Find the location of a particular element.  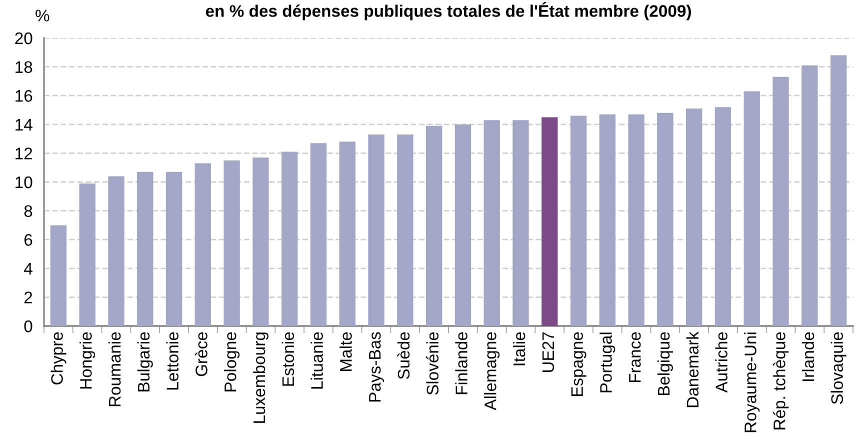

x-tick-label: Hongrie is located at coordinates (88, 360).